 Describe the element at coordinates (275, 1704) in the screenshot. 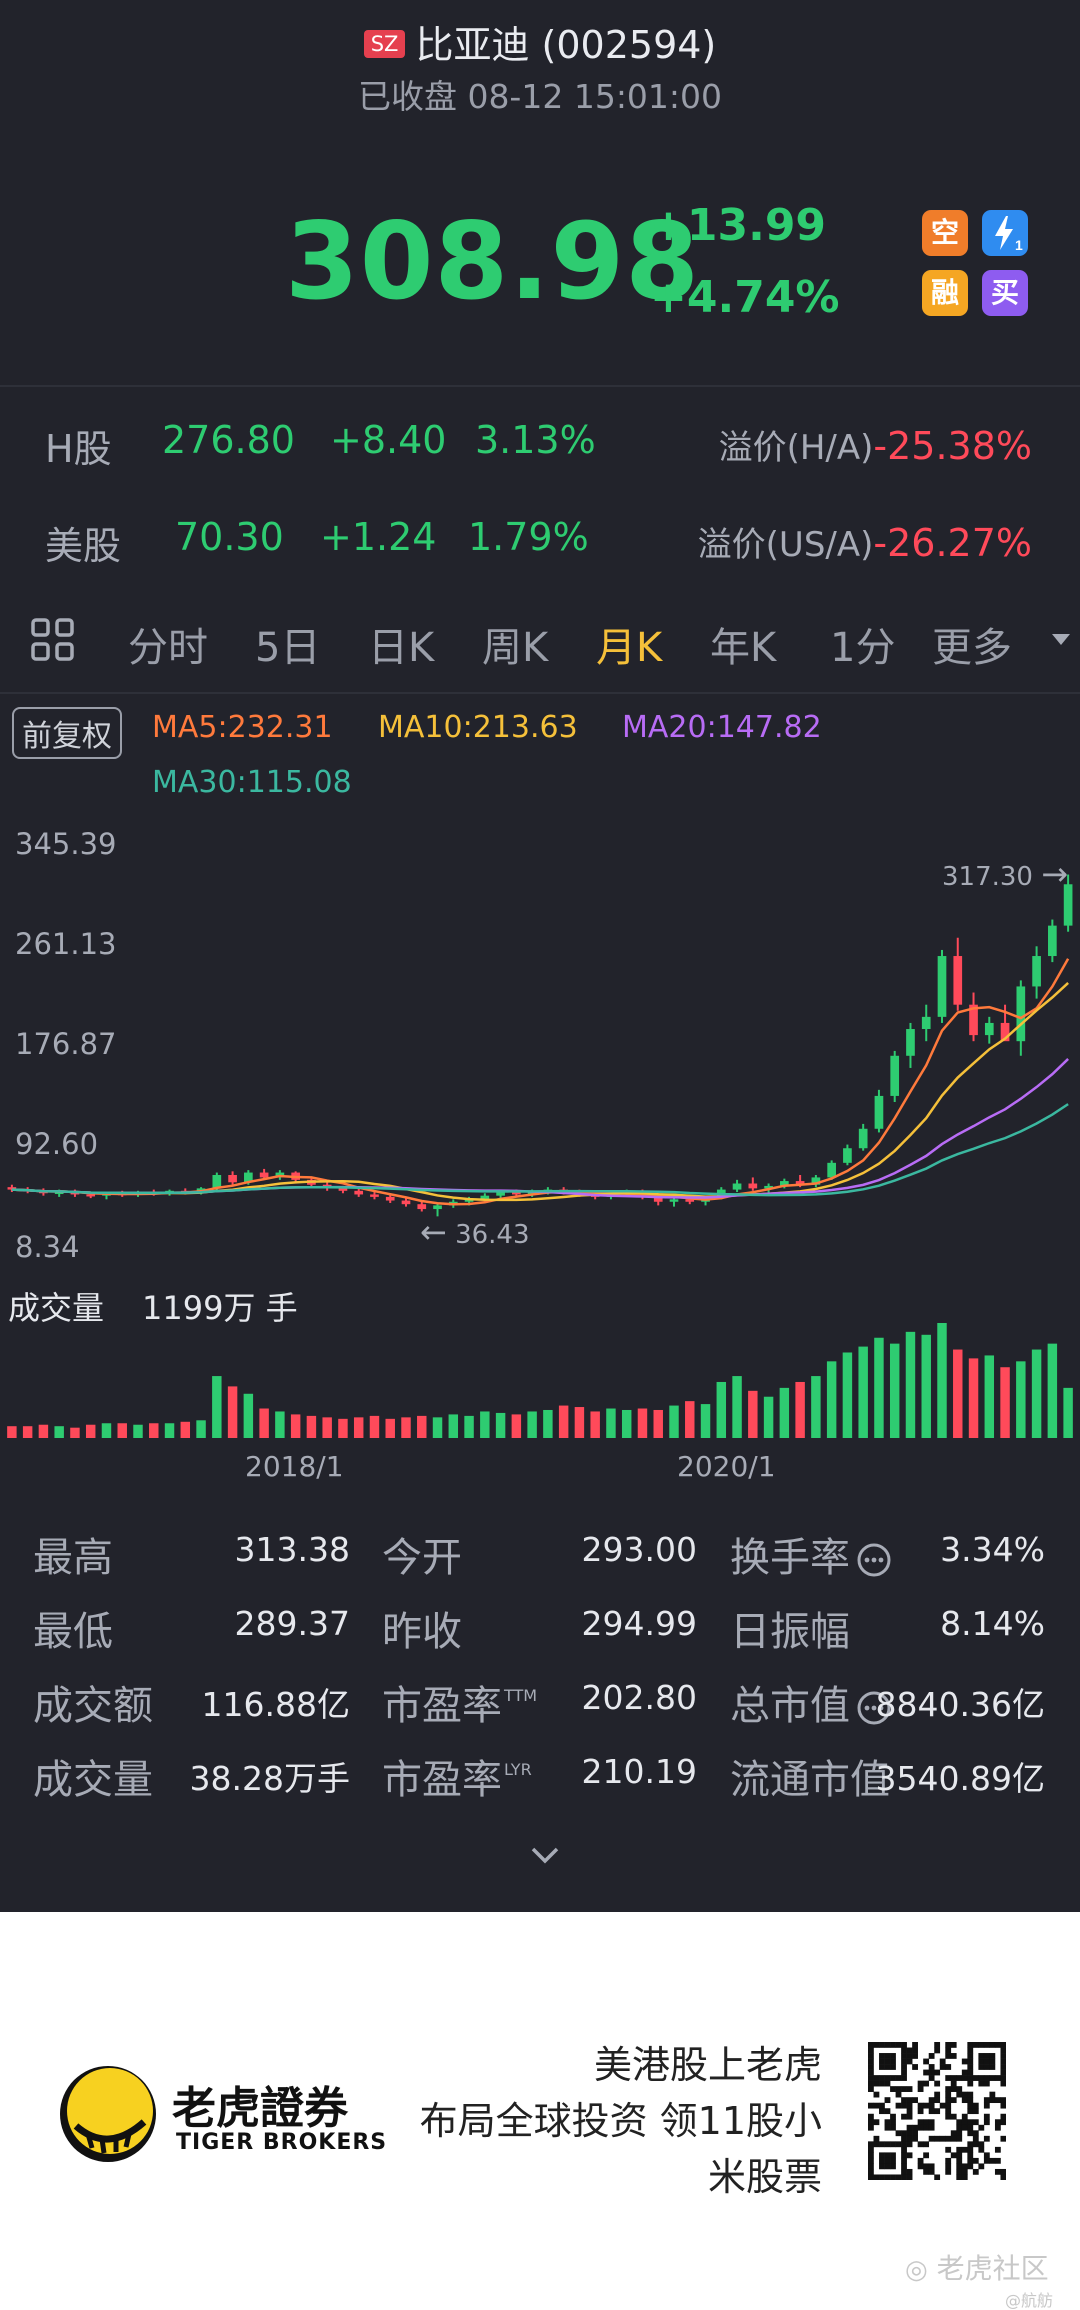

I see `stat-value: 116.88亿` at that location.